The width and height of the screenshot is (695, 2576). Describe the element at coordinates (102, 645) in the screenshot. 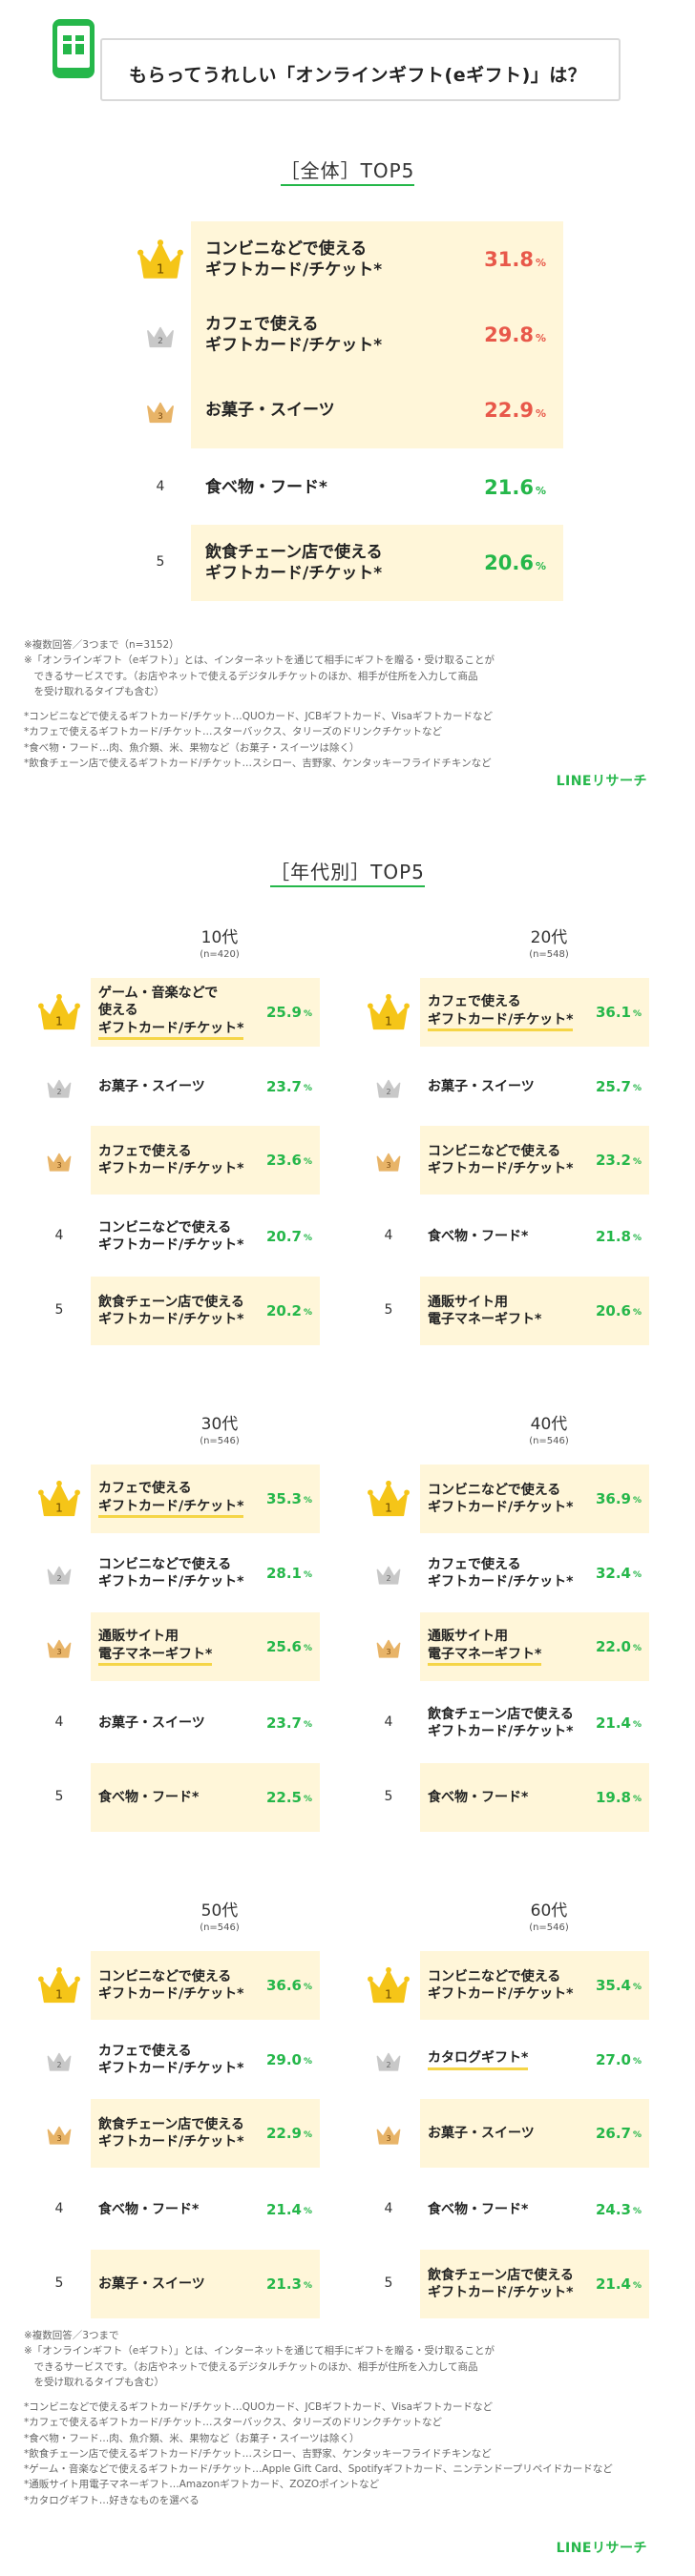

I see `note-line: ※複数回答／3つまで（n=3152）` at that location.